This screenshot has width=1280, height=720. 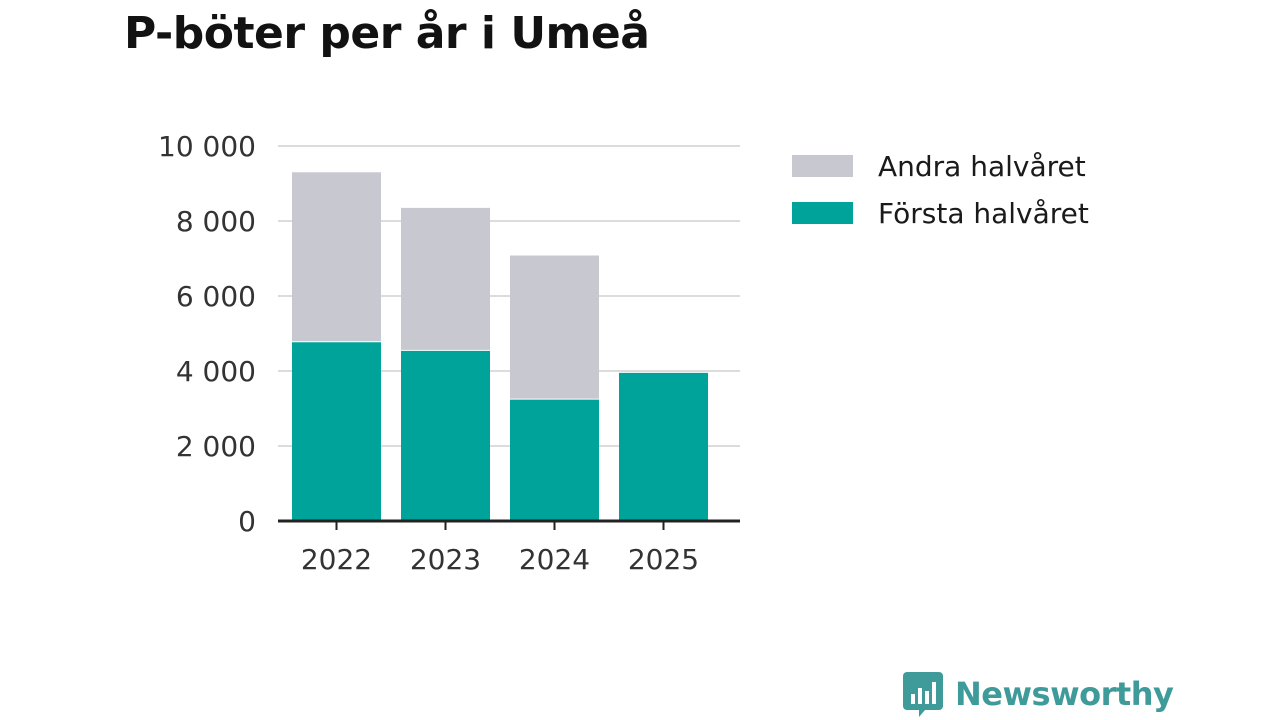 What do you see at coordinates (554, 559) in the screenshot?
I see `x-tick-label: 2024` at bounding box center [554, 559].